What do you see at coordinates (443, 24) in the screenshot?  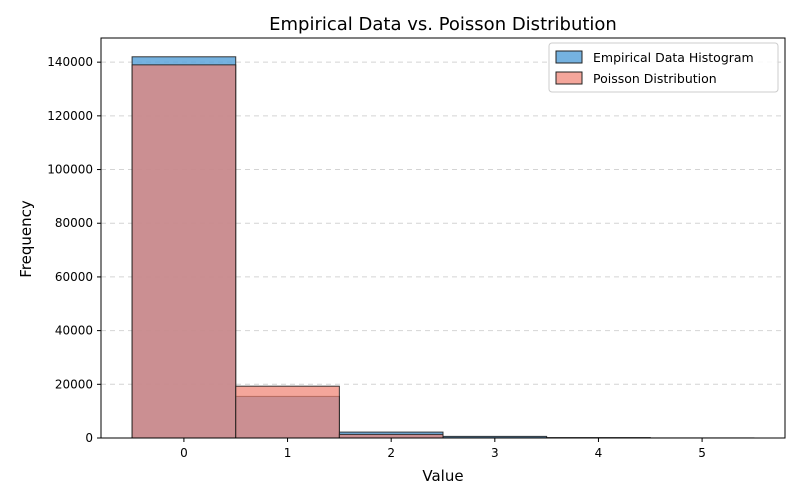 I see `chart-title: Empirical Data vs. Poisson Distribution` at bounding box center [443, 24].